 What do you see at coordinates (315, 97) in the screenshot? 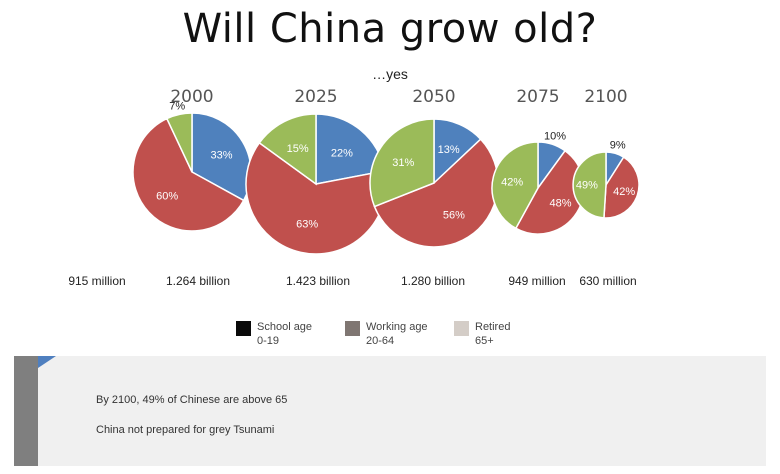
I see `year-label-2025: 2025` at bounding box center [315, 97].